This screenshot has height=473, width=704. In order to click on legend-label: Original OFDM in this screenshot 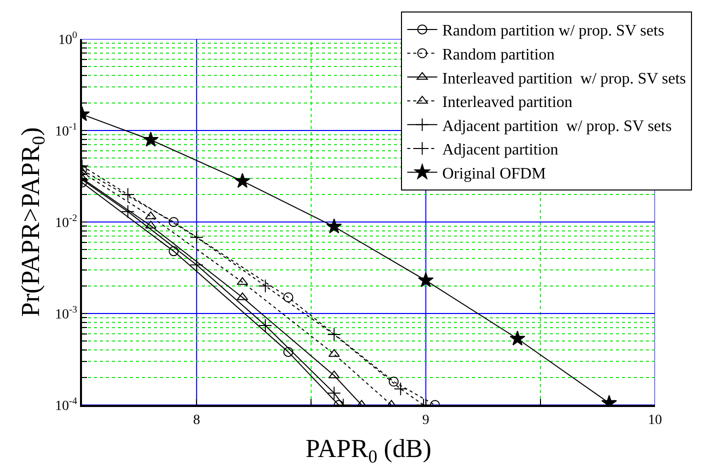, I will do `click(494, 173)`.